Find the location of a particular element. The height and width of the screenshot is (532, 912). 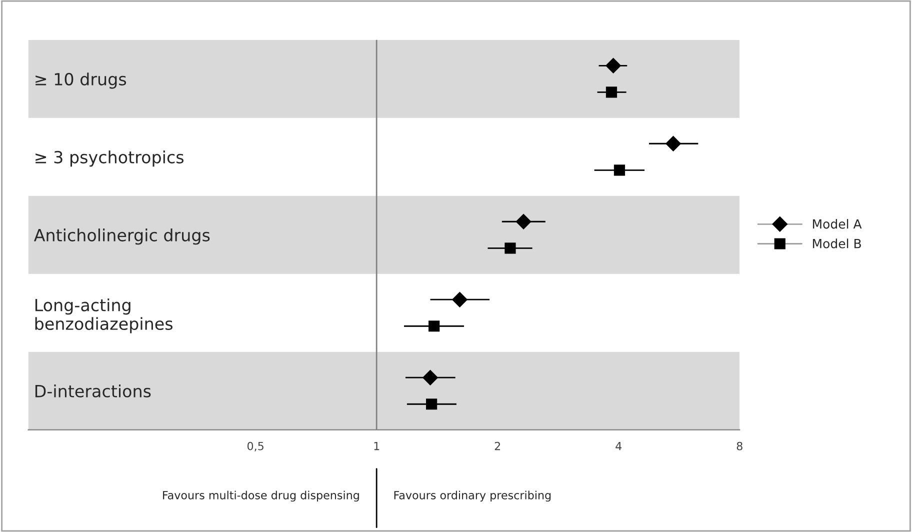

x-tick-label: 0,5 is located at coordinates (255, 447).